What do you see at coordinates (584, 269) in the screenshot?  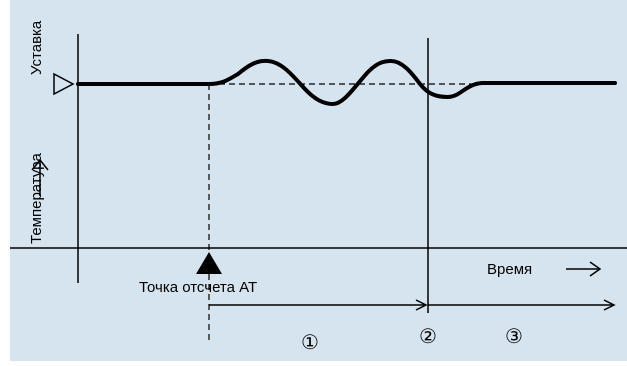 I see `time-arrow-icon` at bounding box center [584, 269].